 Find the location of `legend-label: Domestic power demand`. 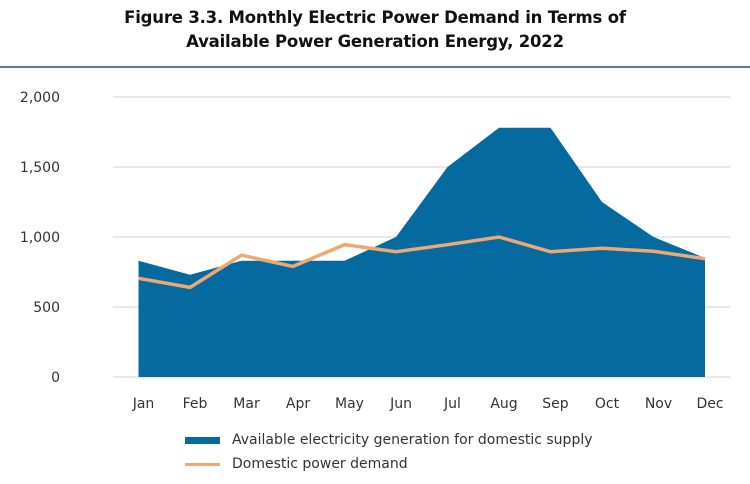

legend-label: Domestic power demand is located at coordinates (320, 464).